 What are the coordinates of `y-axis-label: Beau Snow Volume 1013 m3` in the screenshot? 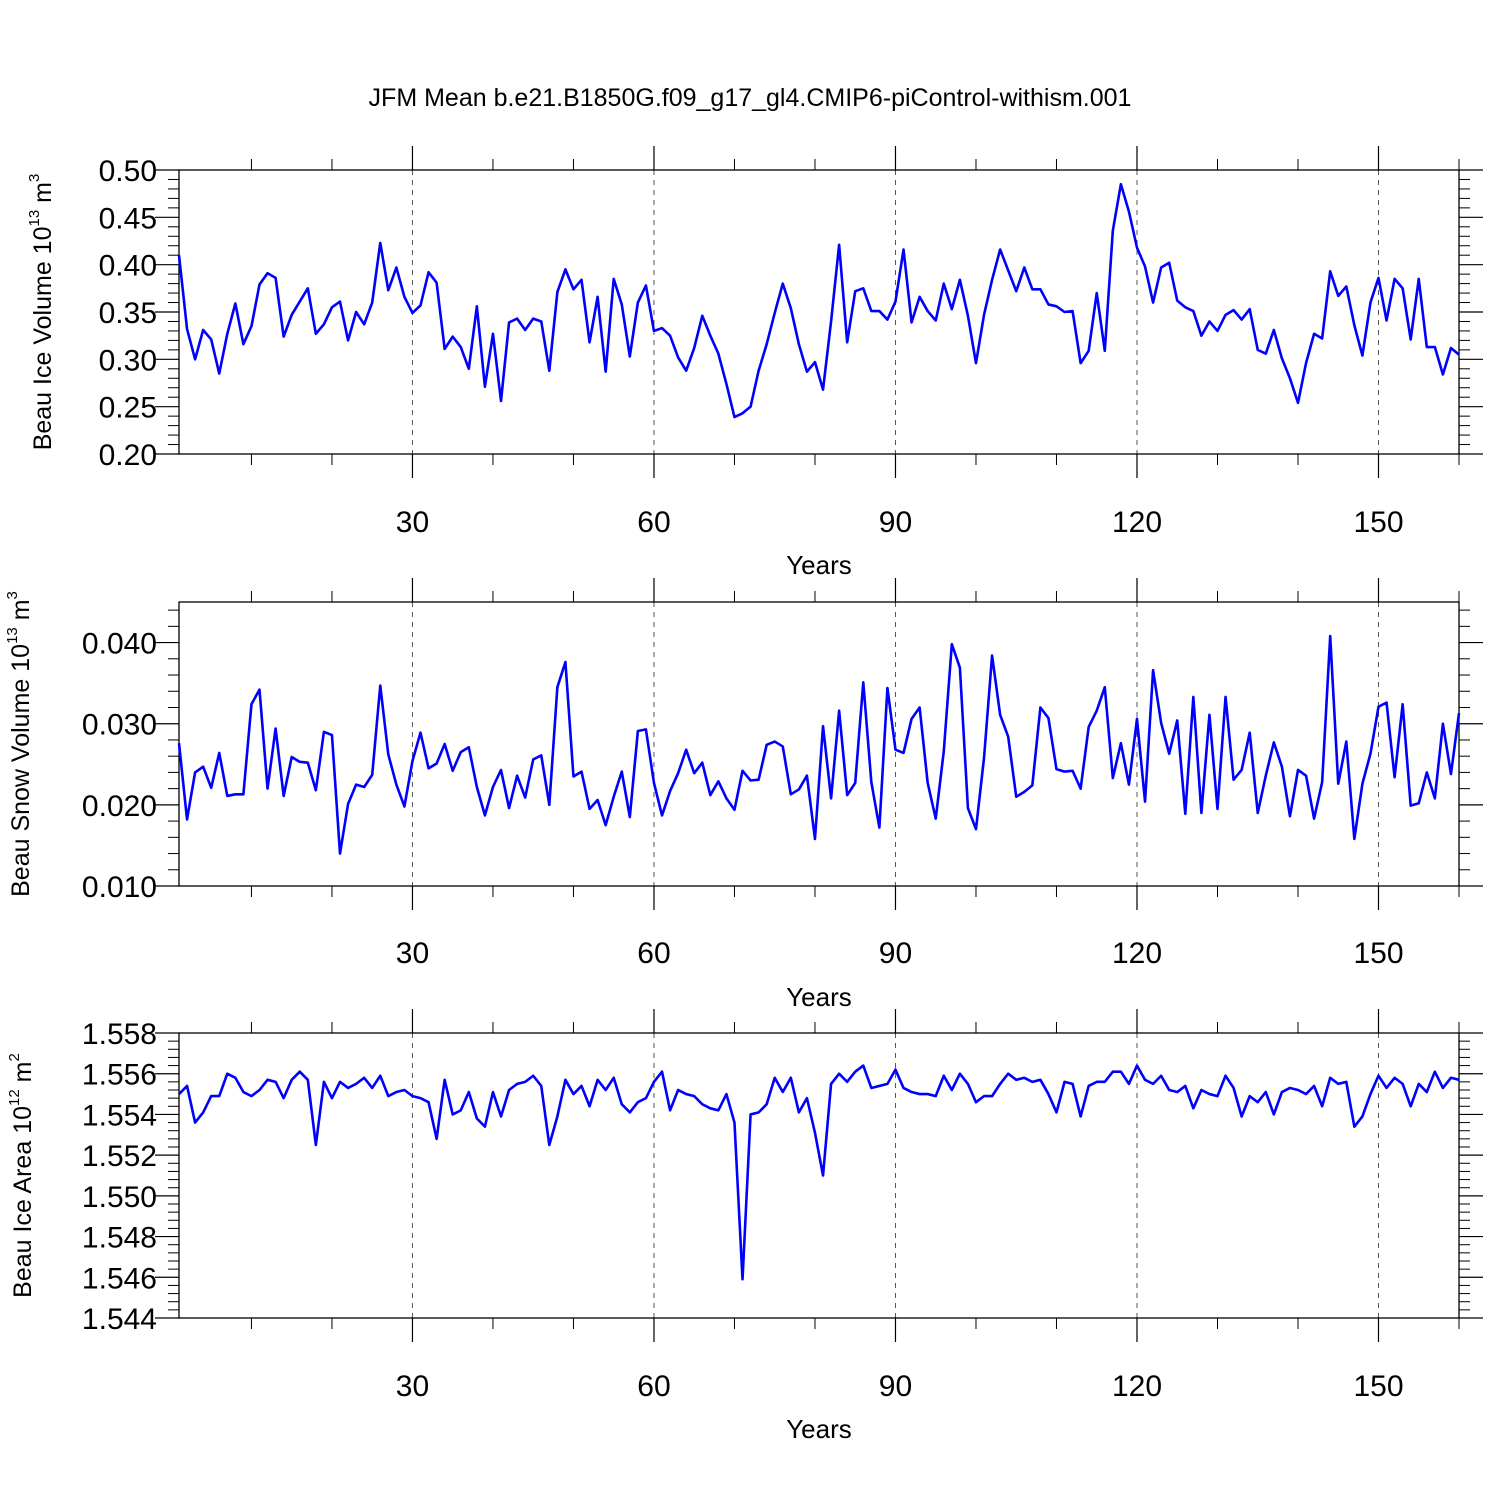 It's located at (19, 744).